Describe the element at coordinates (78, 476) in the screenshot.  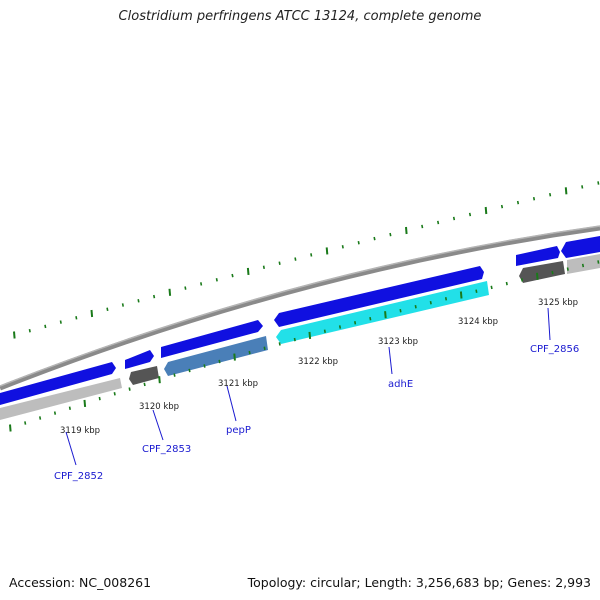
I see `gene-label: CPF_2852` at that location.